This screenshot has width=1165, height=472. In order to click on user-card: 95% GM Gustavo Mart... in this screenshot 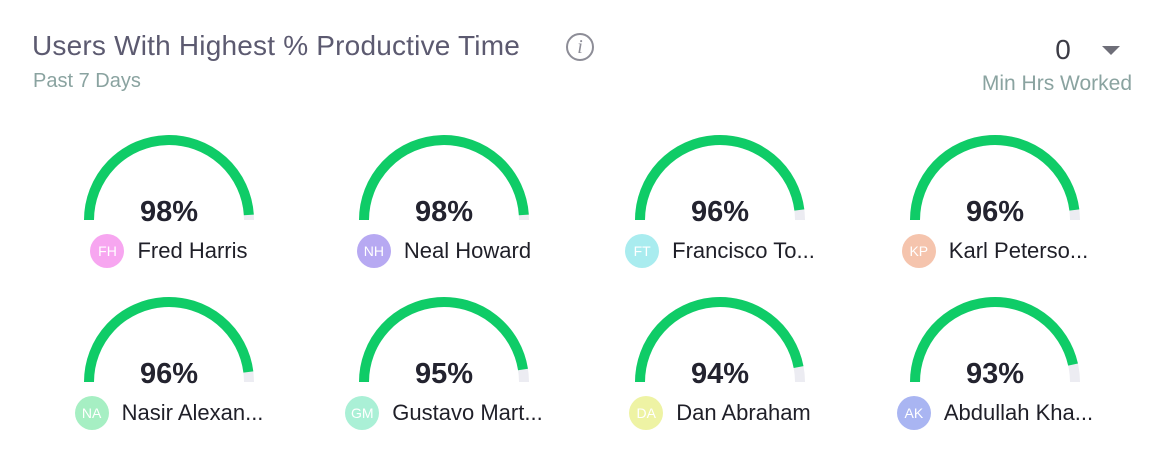, I will do `click(444, 371)`.